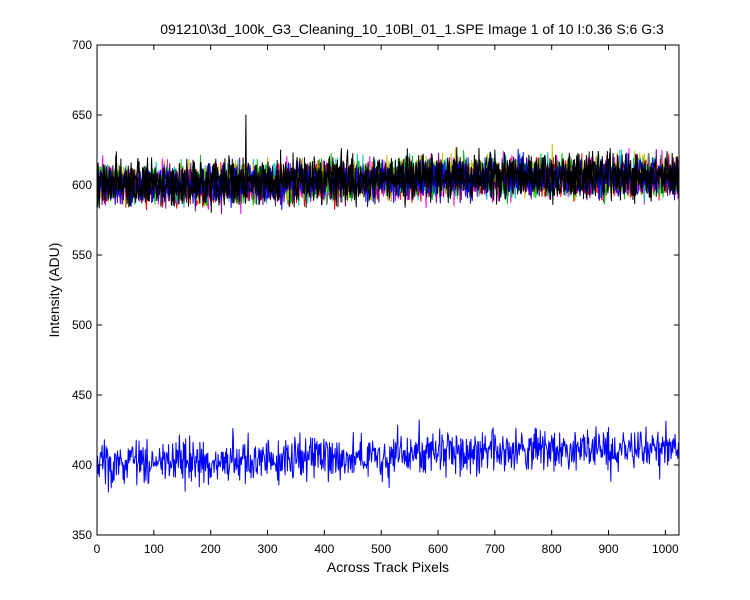  Describe the element at coordinates (82, 465) in the screenshot. I see `y-tick-label: 400` at that location.